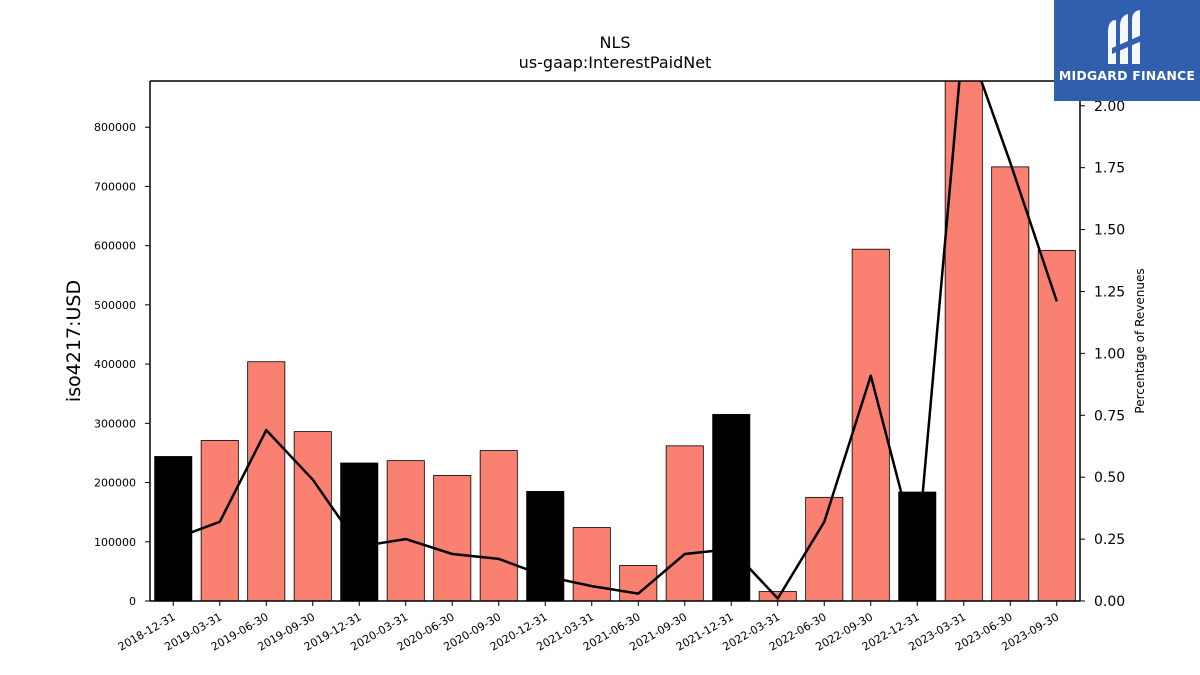 Image resolution: width=1200 pixels, height=675 pixels. What do you see at coordinates (115, 483) in the screenshot?
I see `y-tick-label: 200000` at bounding box center [115, 483].